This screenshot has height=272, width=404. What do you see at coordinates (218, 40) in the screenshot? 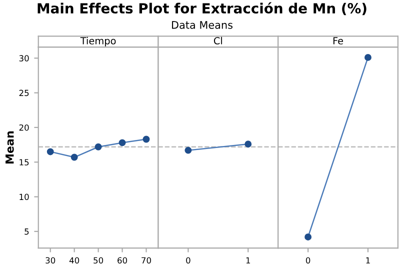
I see `chart-title: Cl` at bounding box center [218, 40].